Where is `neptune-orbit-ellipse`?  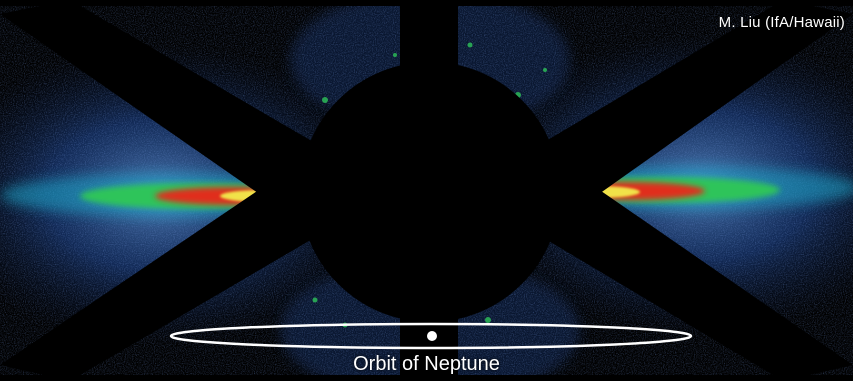 neptune-orbit-ellipse is located at coordinates (431, 336).